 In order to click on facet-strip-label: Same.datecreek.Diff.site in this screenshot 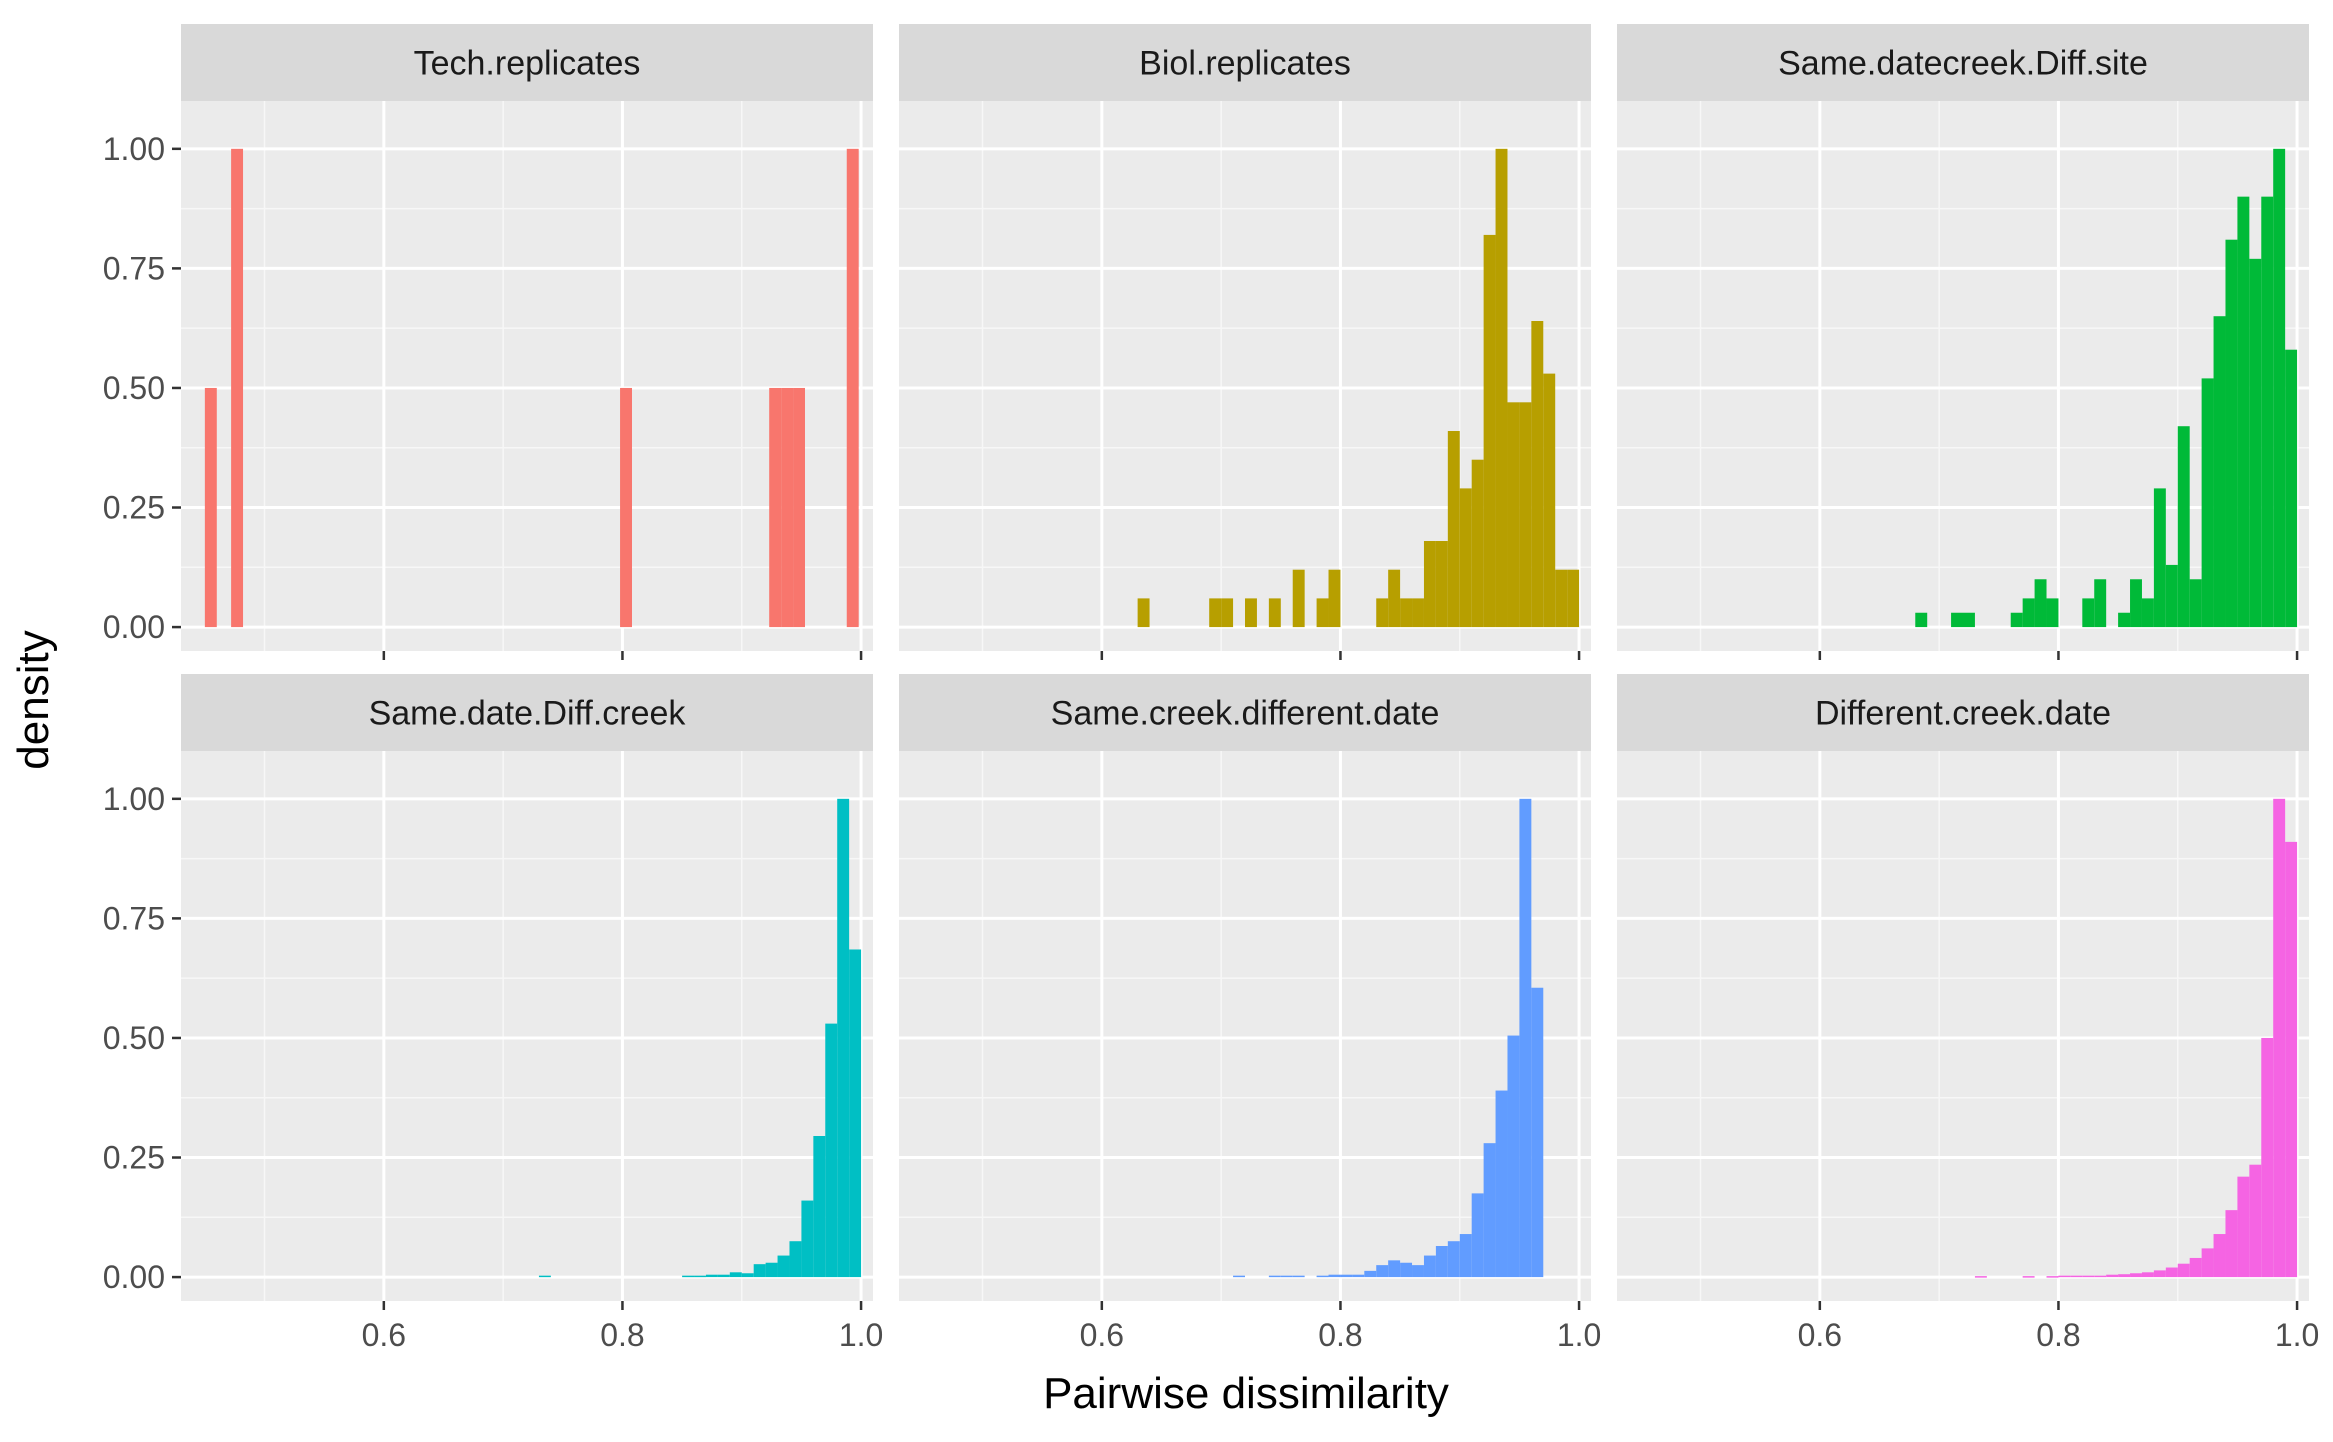, I will do `click(1963, 64)`.